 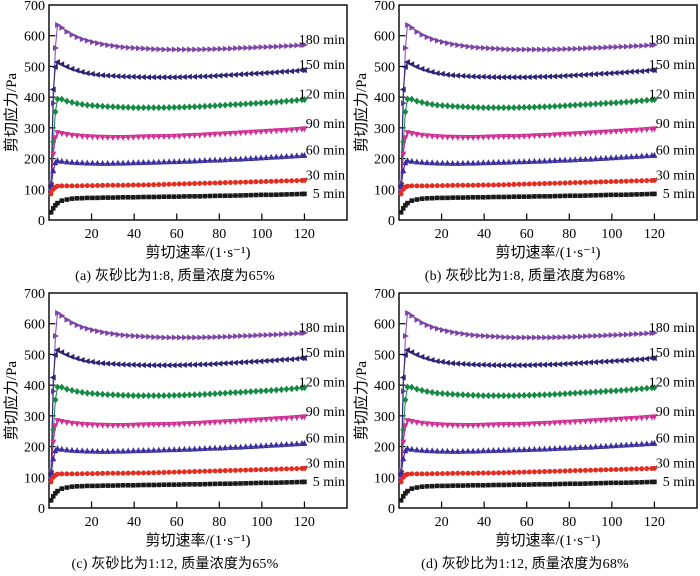 I want to click on chart-c-caption: (c) 灰砂比为1:12, 质量浓度为65%, so click(x=175, y=564).